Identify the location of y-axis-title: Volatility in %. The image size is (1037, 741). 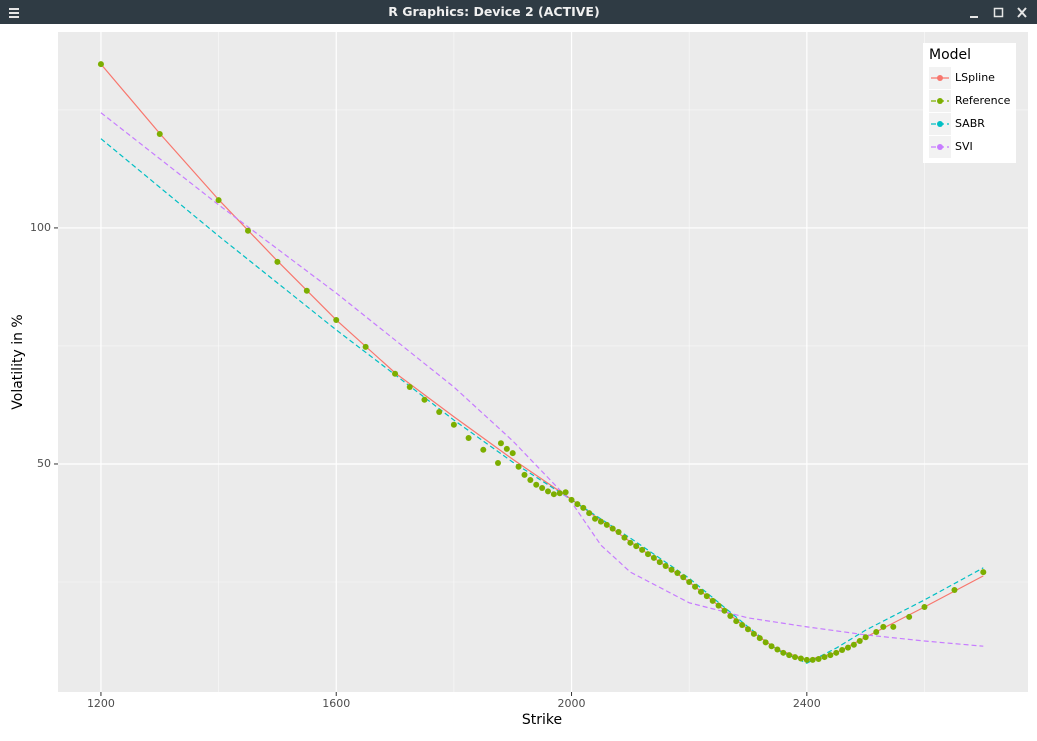
(18, 361).